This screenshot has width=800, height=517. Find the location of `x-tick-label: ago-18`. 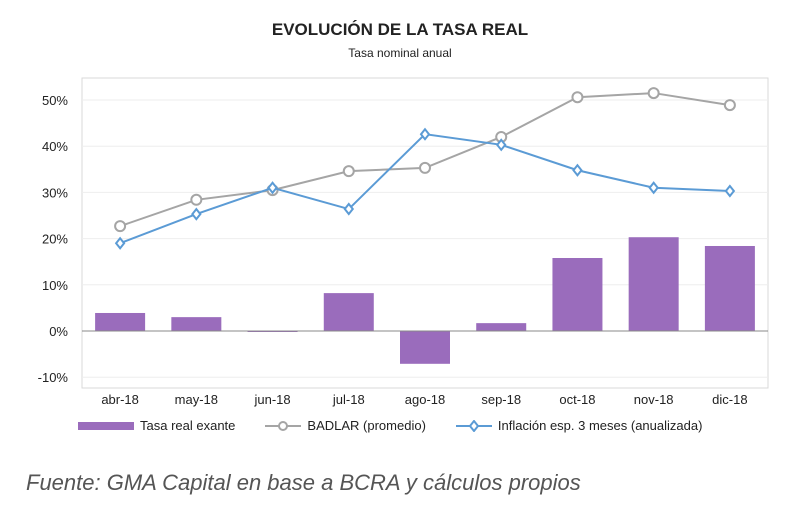

x-tick-label: ago-18 is located at coordinates (425, 399).